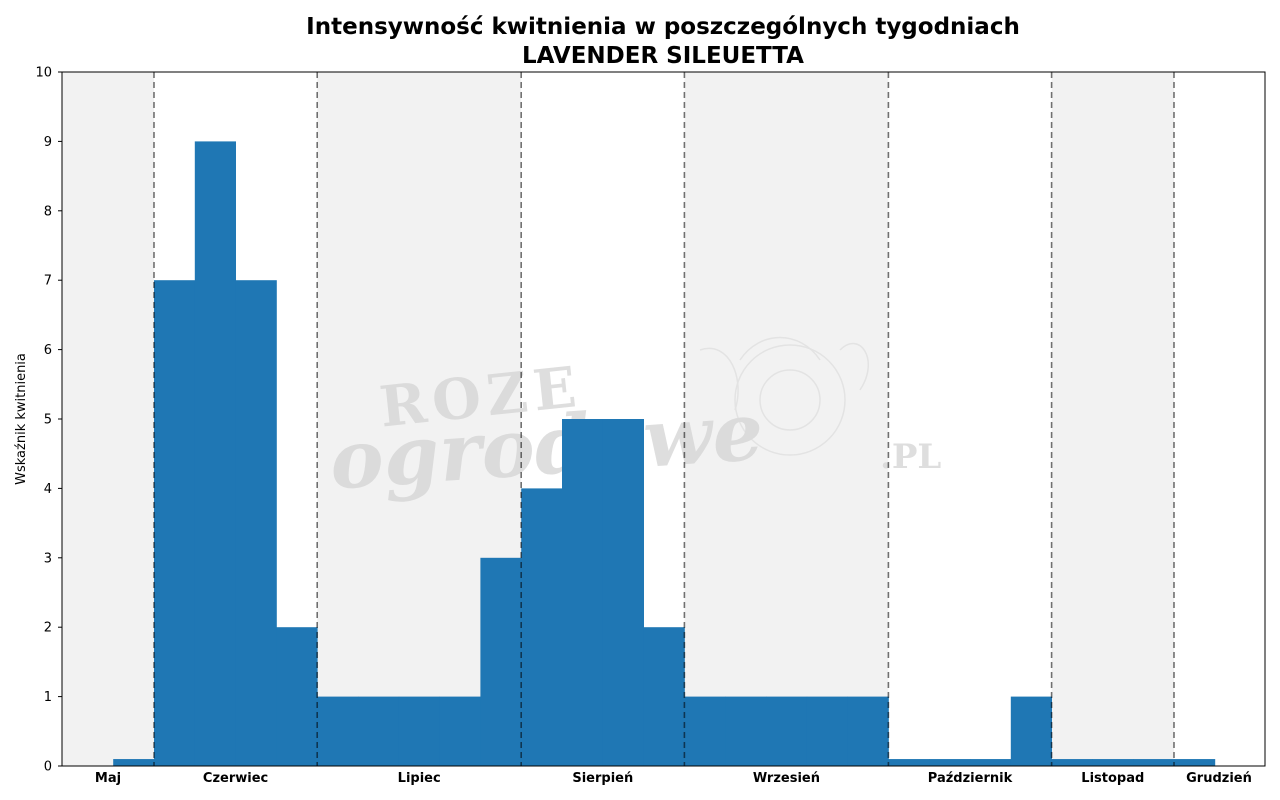  I want to click on y-tick-label: 0, so click(48, 767).